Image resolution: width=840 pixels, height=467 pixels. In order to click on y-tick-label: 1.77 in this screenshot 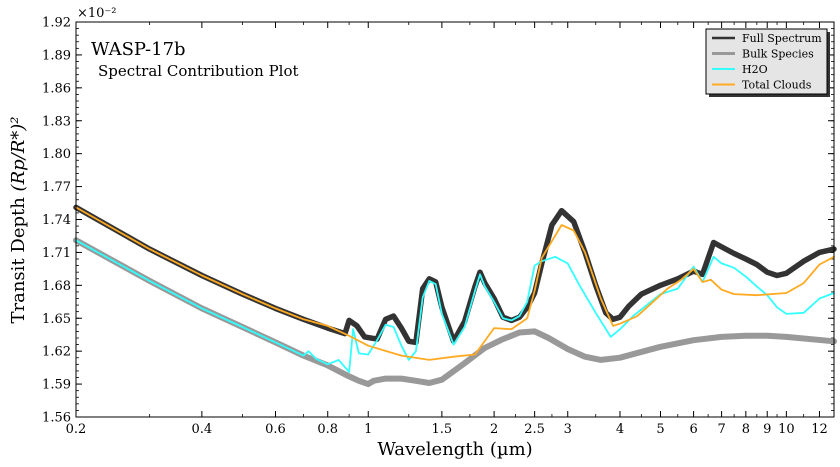, I will do `click(56, 187)`.